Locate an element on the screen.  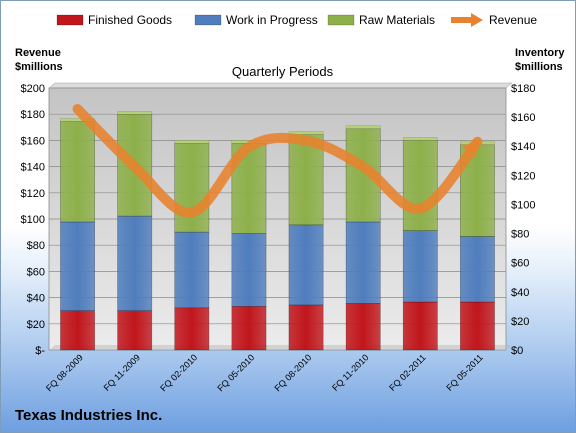
x-tick-label: FQ 02-2010 is located at coordinates (178, 372).